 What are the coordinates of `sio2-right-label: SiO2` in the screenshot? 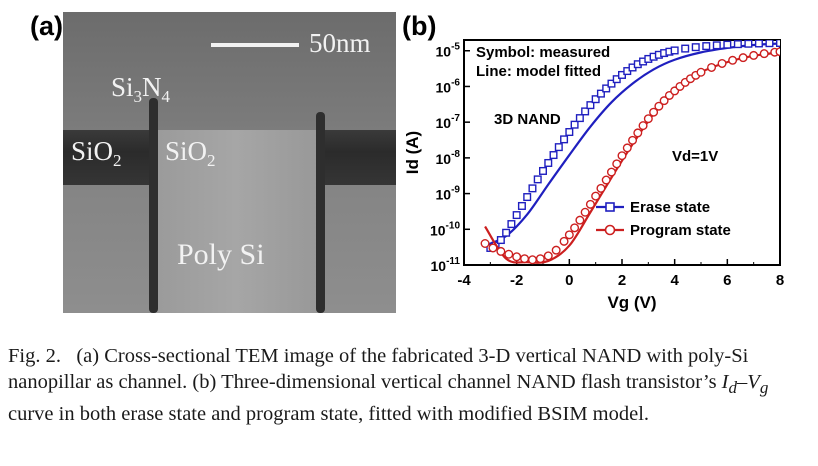 It's located at (190, 153).